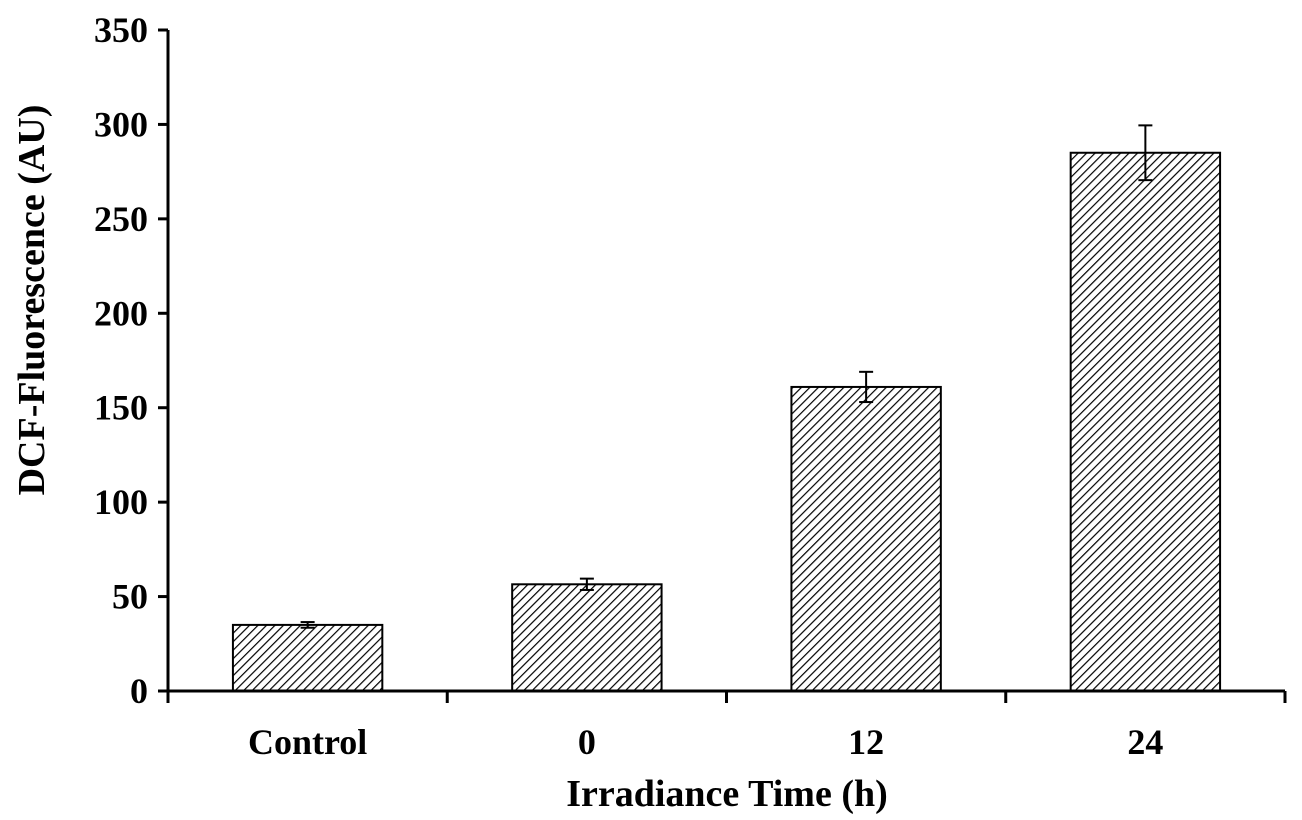  What do you see at coordinates (121, 219) in the screenshot?
I see `y-tick-label: 250` at bounding box center [121, 219].